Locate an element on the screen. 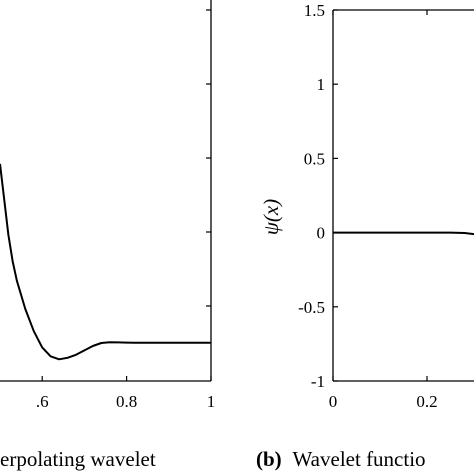 This screenshot has height=474, width=474. panel-b-caption-label: (b) is located at coordinates (269, 459).